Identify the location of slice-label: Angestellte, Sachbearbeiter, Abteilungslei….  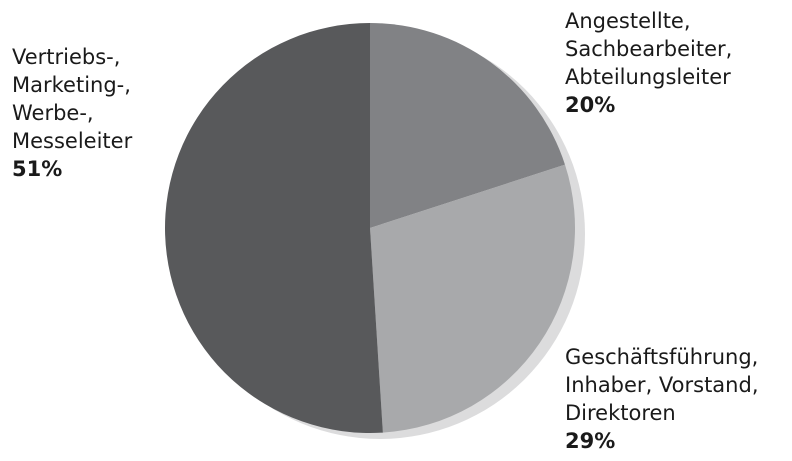
(648, 49).